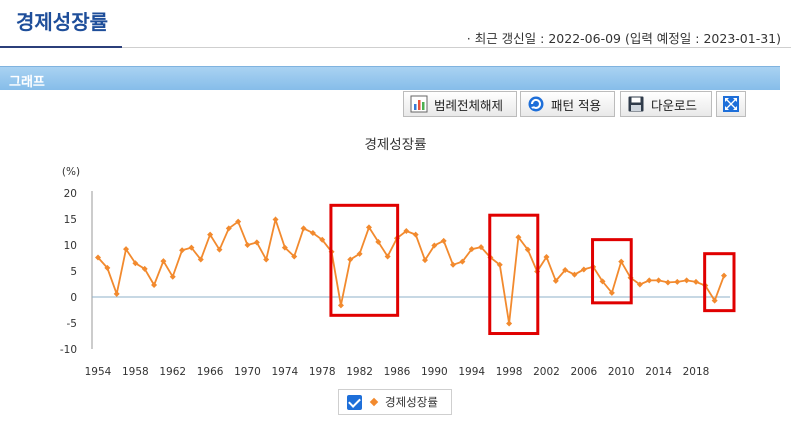 This screenshot has width=791, height=433. I want to click on data-point-1972, so click(266, 259).